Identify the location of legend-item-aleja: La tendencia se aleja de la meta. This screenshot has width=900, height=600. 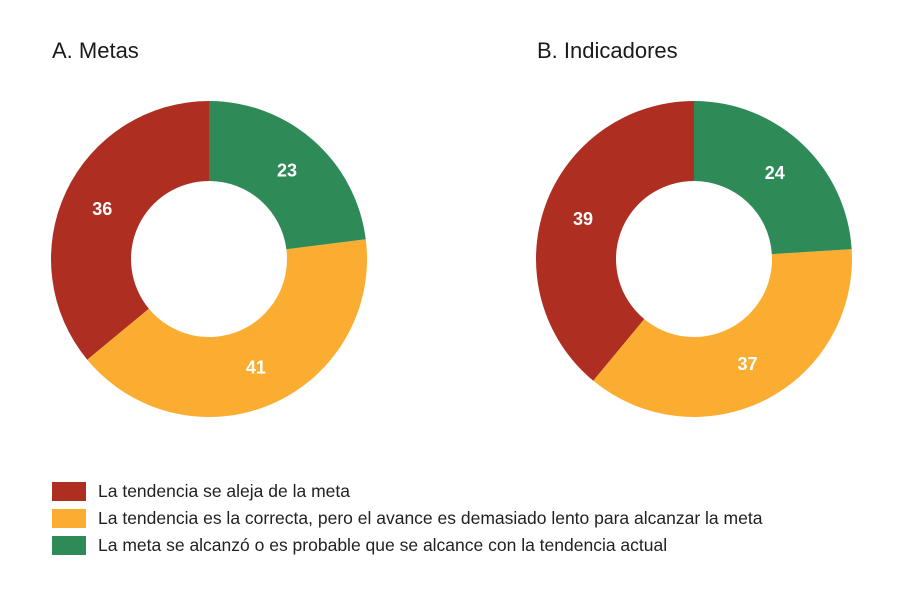
(407, 491).